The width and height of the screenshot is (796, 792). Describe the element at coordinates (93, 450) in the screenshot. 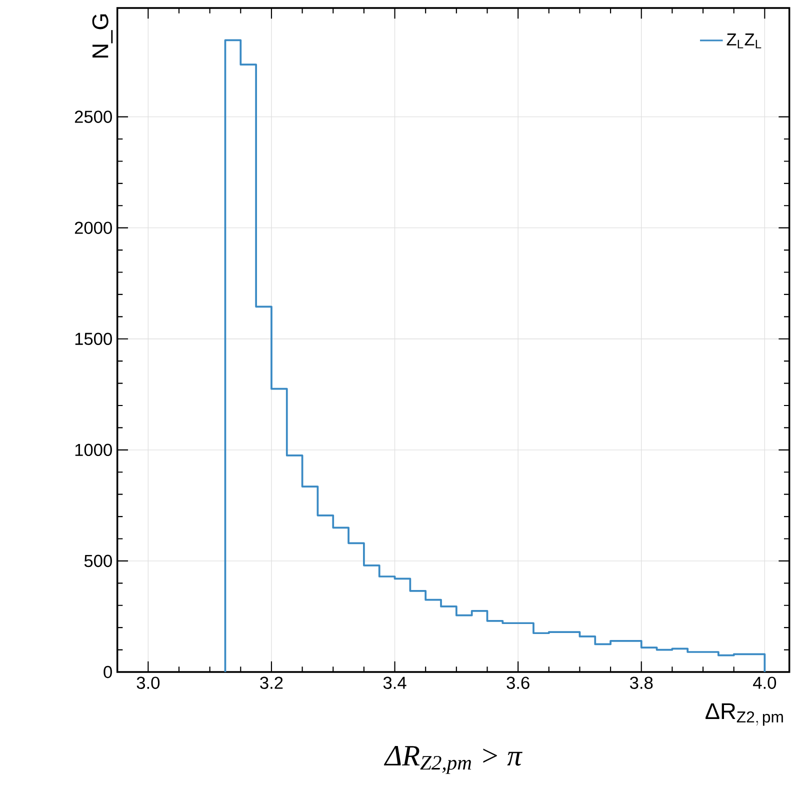

I see `y-tick-label: 1000` at that location.